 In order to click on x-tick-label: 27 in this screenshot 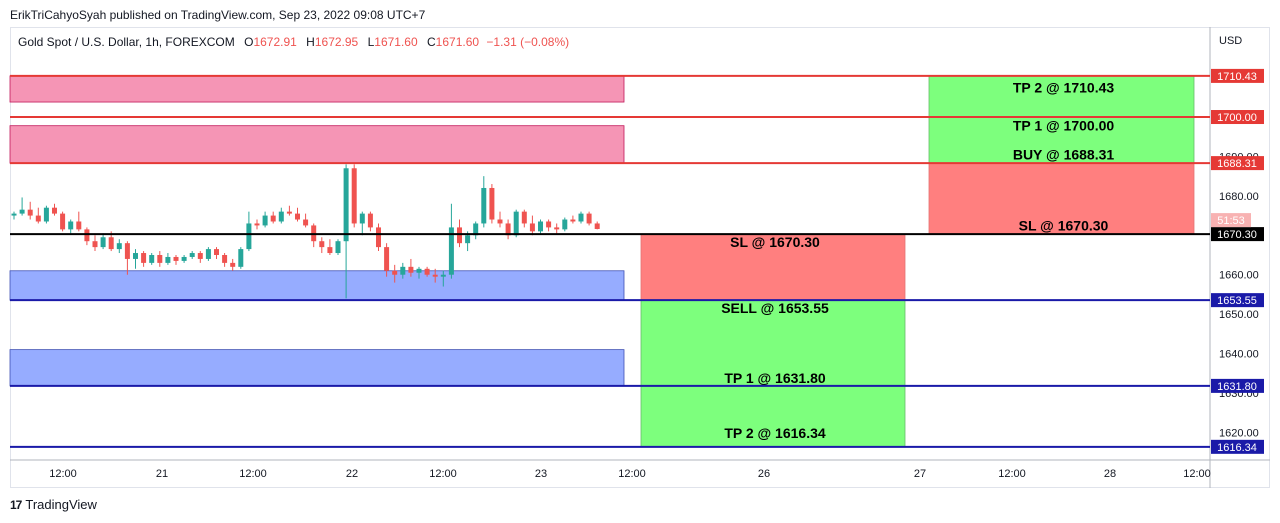, I will do `click(920, 474)`.